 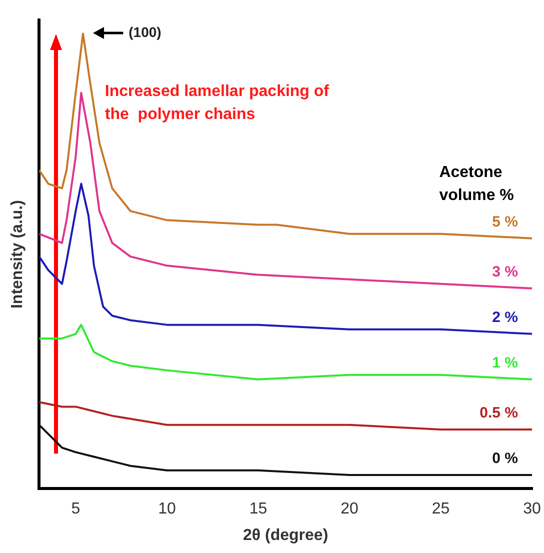 What do you see at coordinates (505, 271) in the screenshot?
I see `series-label: 3 %` at bounding box center [505, 271].